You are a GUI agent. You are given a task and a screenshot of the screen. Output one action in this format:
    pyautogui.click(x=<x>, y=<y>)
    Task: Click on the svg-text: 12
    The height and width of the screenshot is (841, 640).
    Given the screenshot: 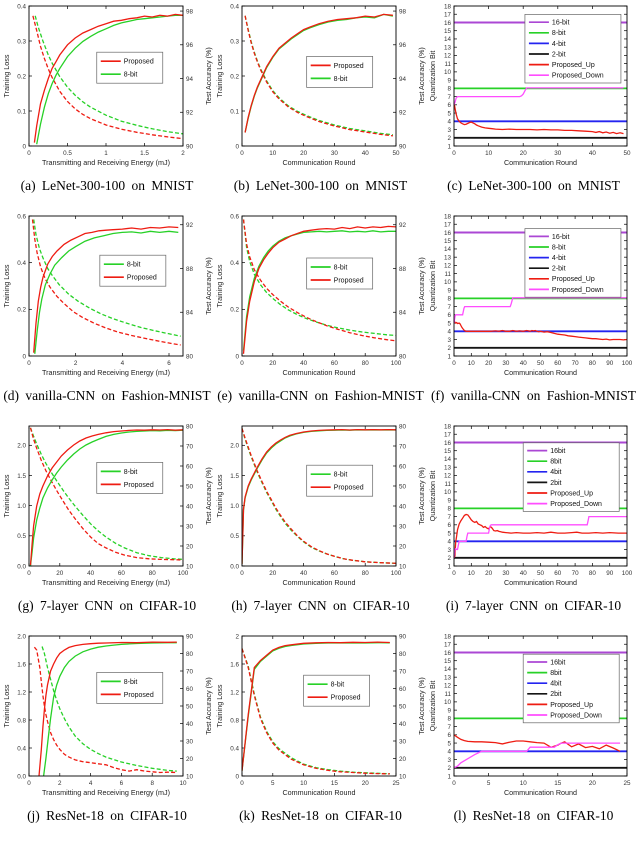 What is the action you would take?
    pyautogui.click(x=448, y=476)
    